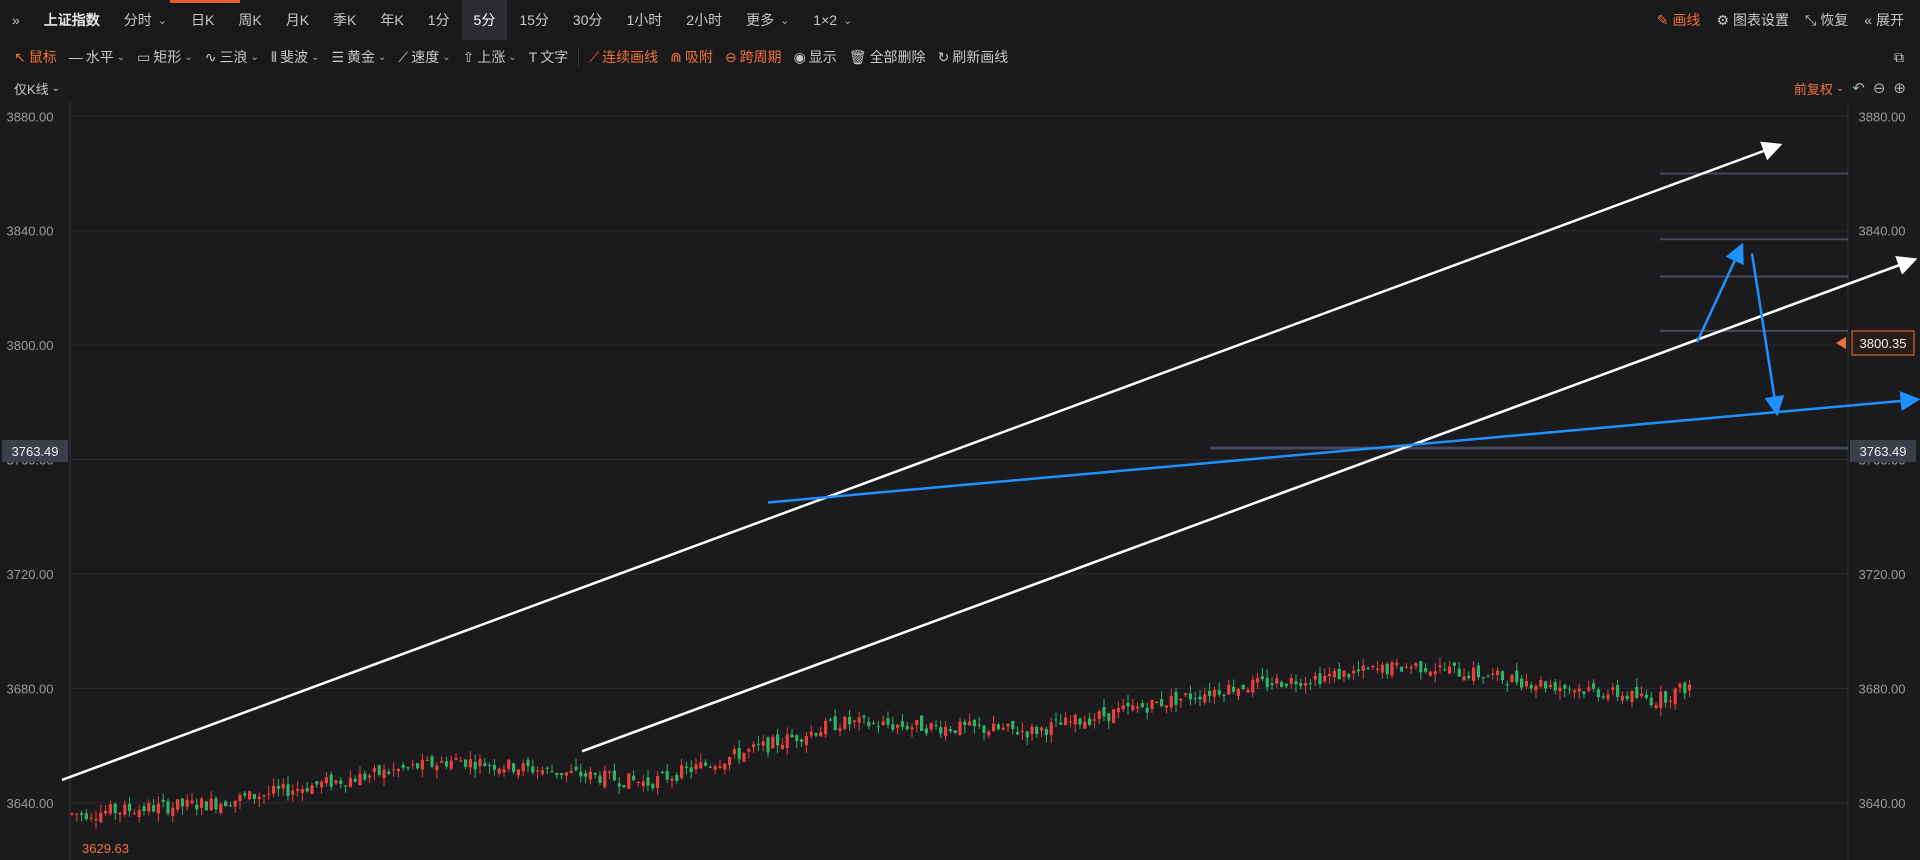 This screenshot has height=860, width=1920. What do you see at coordinates (691, 57) in the screenshot?
I see `snap-toggle: ⋒ 吸附` at bounding box center [691, 57].